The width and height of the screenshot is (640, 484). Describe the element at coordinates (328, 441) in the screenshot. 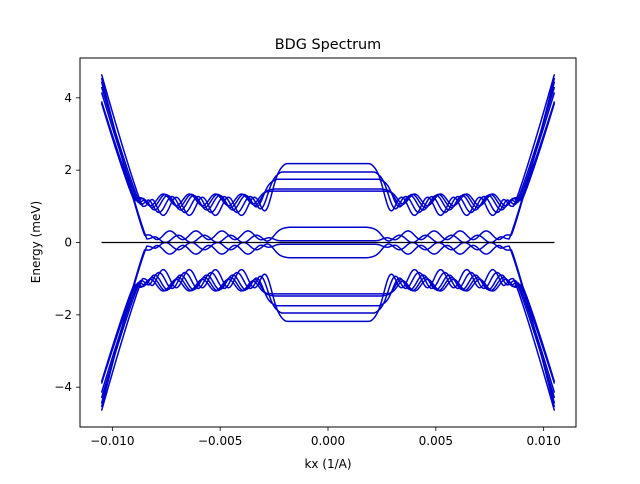

I see `x-tick-label: 0.000` at that location.